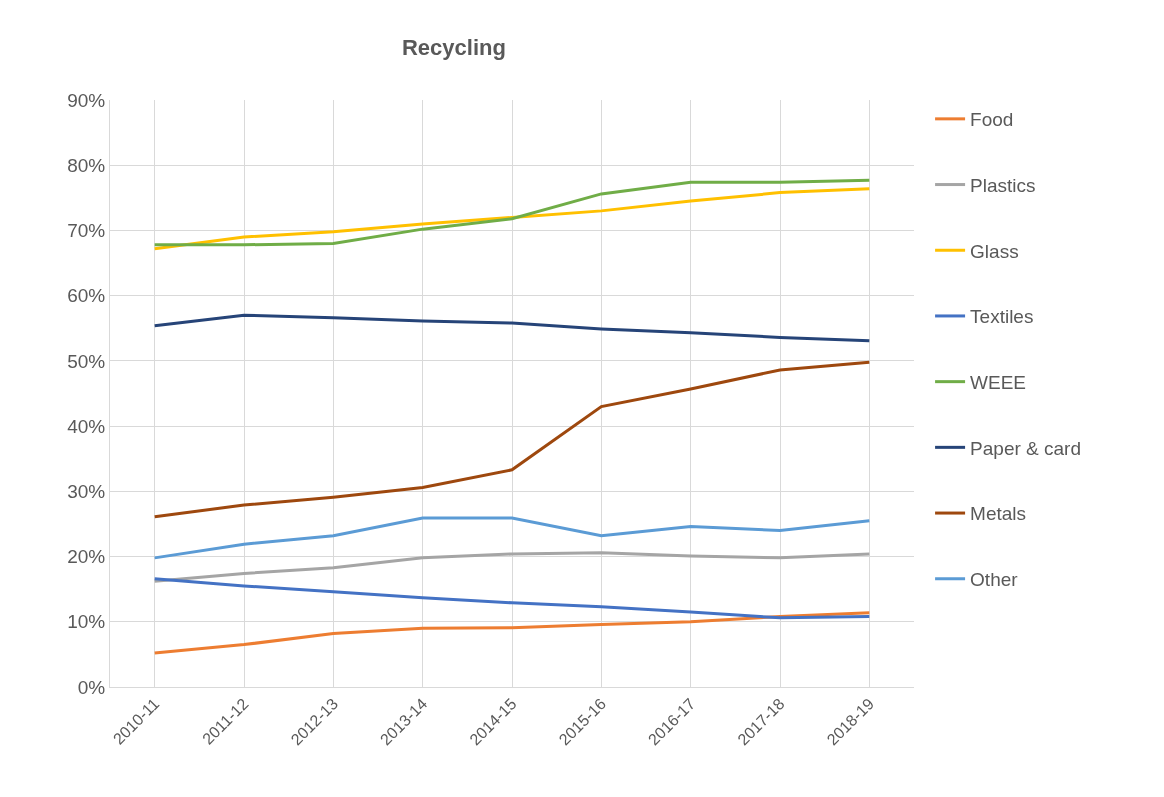 The height and width of the screenshot is (797, 1164). Describe the element at coordinates (992, 120) in the screenshot. I see `legend-label: Food` at that location.